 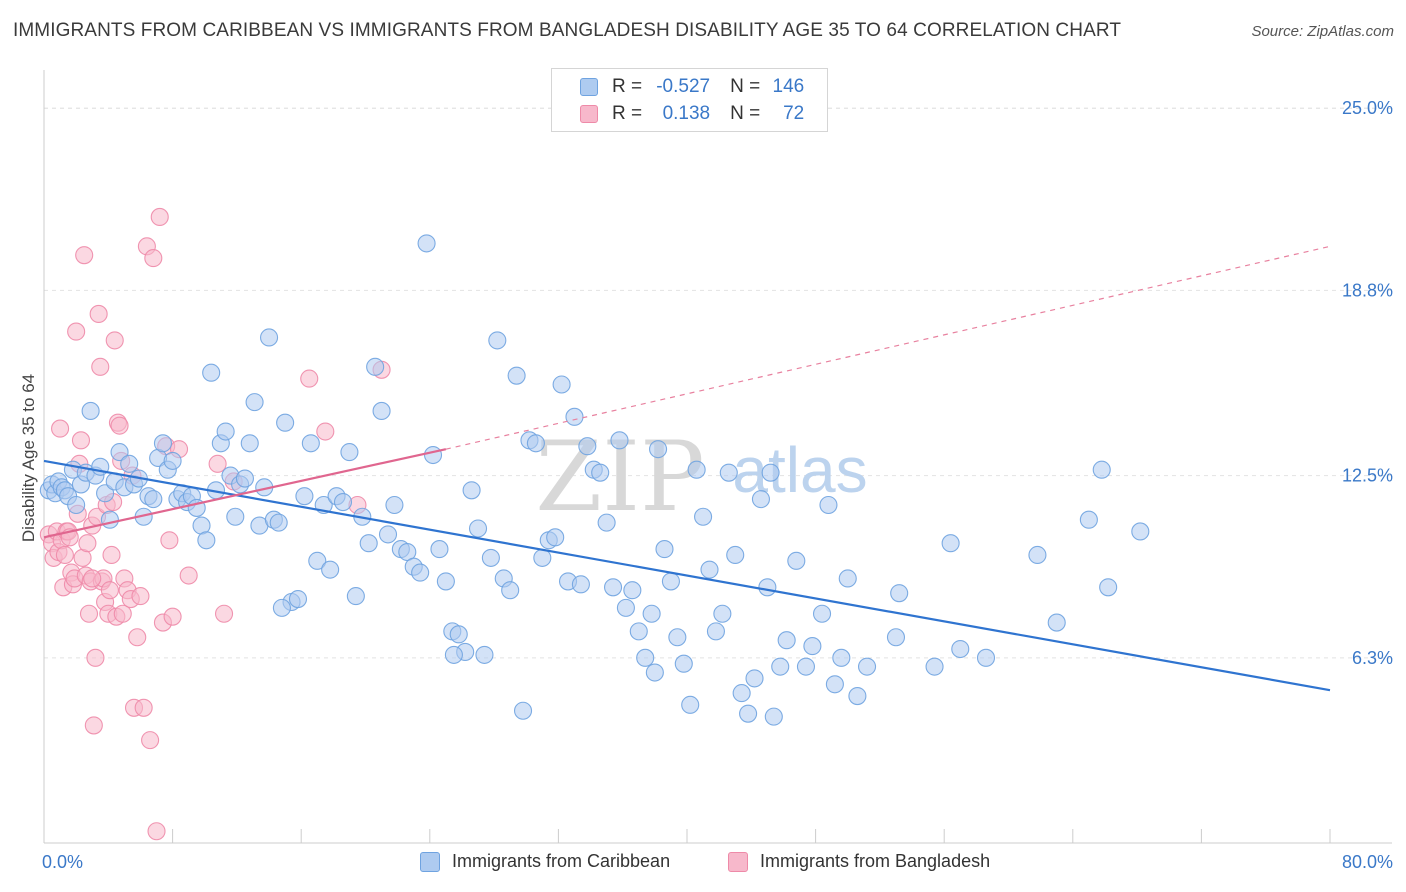 I want to click on legend-row-bangladesh: R = 0.138 N = 72, so click(x=692, y=114).